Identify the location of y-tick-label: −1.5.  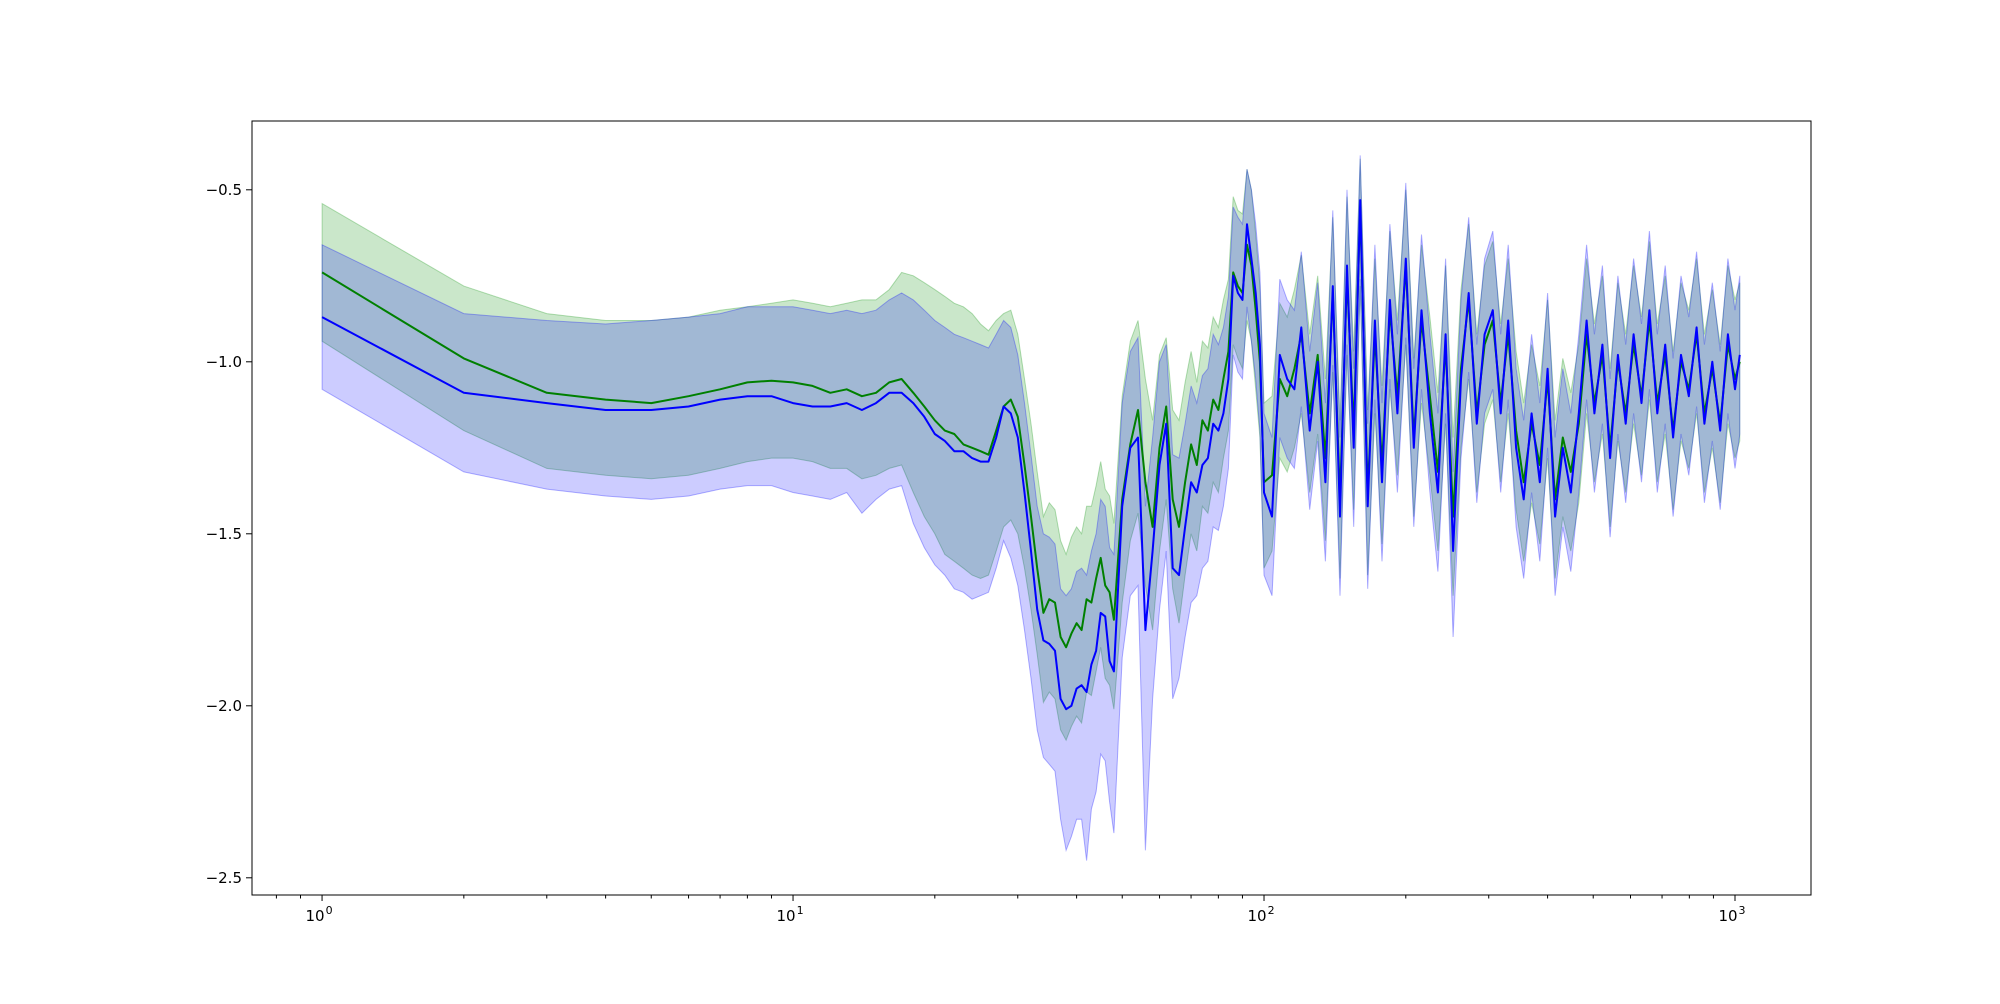
(224, 534).